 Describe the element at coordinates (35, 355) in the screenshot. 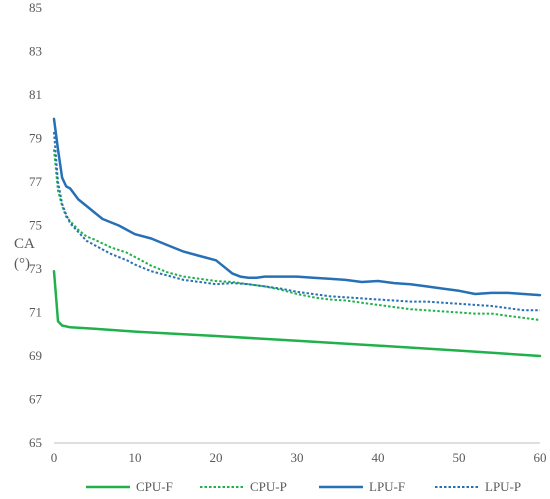

I see `y-tick-label: 69` at that location.